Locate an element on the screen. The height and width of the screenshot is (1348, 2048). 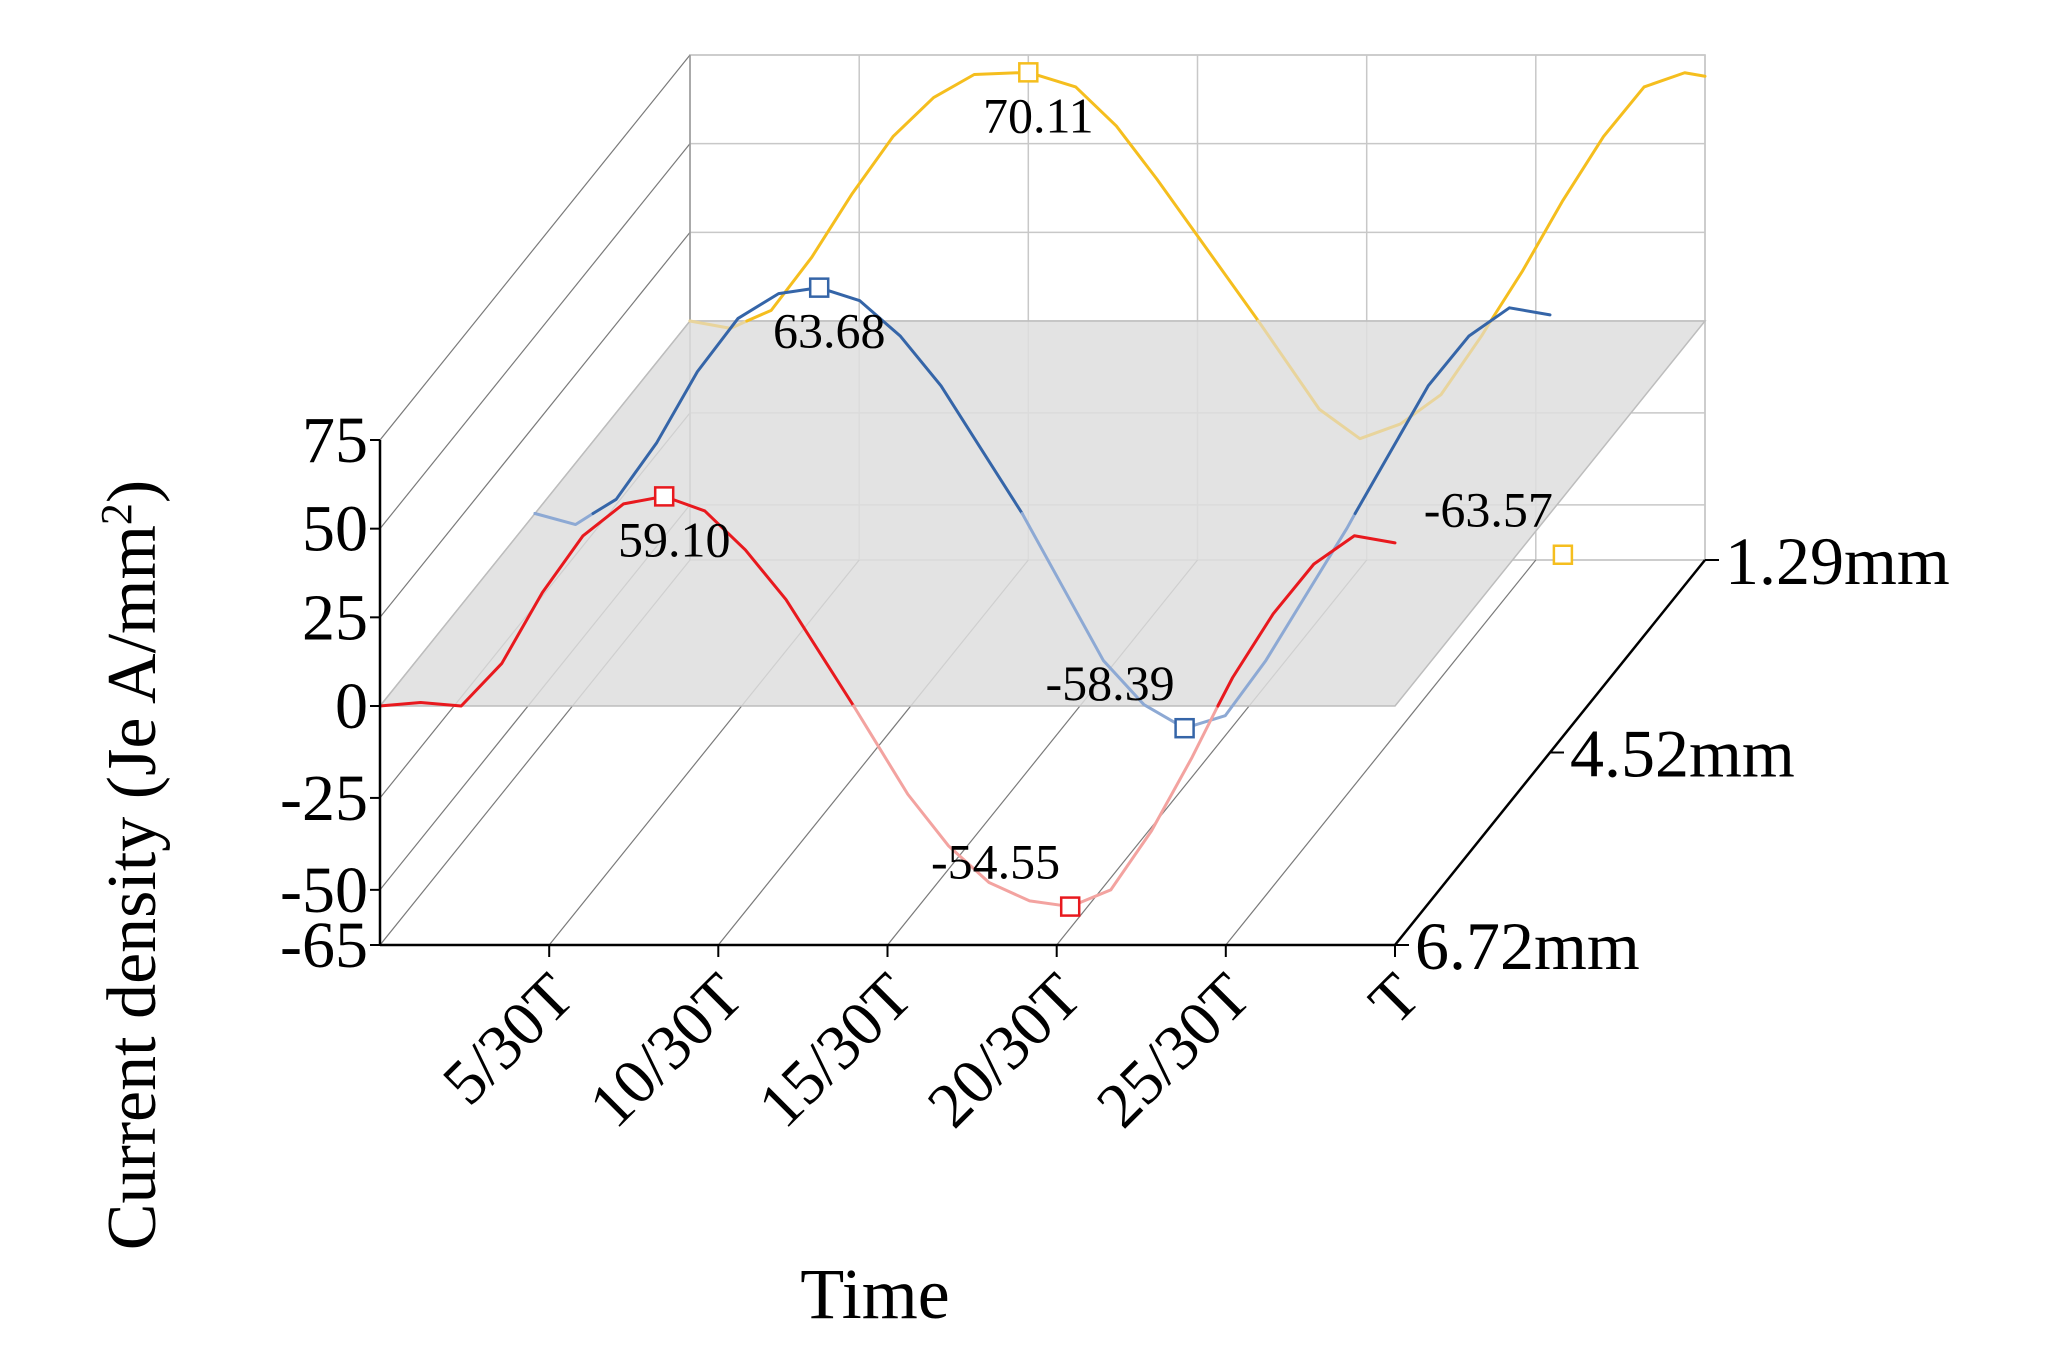
depth-label: 1.29mm is located at coordinates (1837, 561).